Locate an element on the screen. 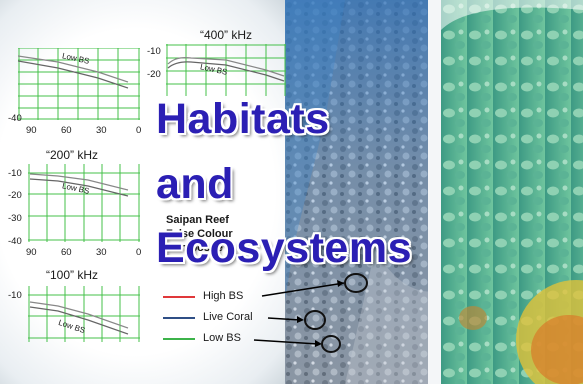 The height and width of the screenshot is (384, 583). title-and: and is located at coordinates (195, 184).